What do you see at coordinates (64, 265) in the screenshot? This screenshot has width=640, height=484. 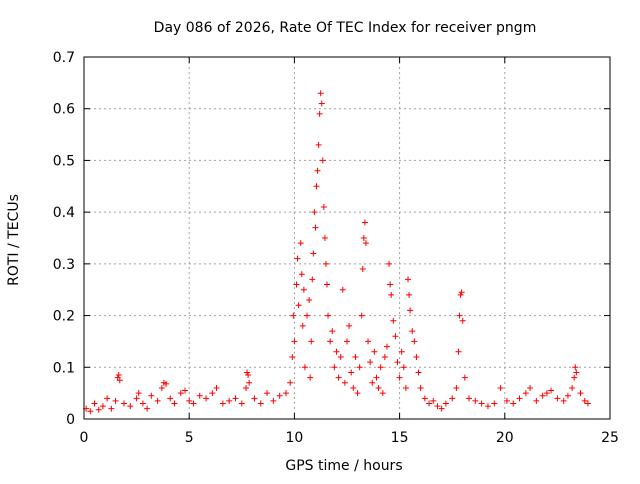 I see `y-tick-label: 0.3` at bounding box center [64, 265].